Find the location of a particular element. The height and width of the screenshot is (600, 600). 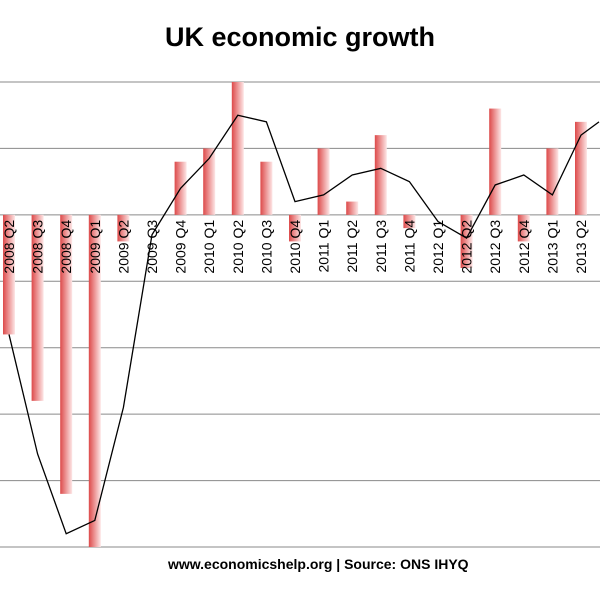

category-label: 2009 Q3 is located at coordinates (152, 247).